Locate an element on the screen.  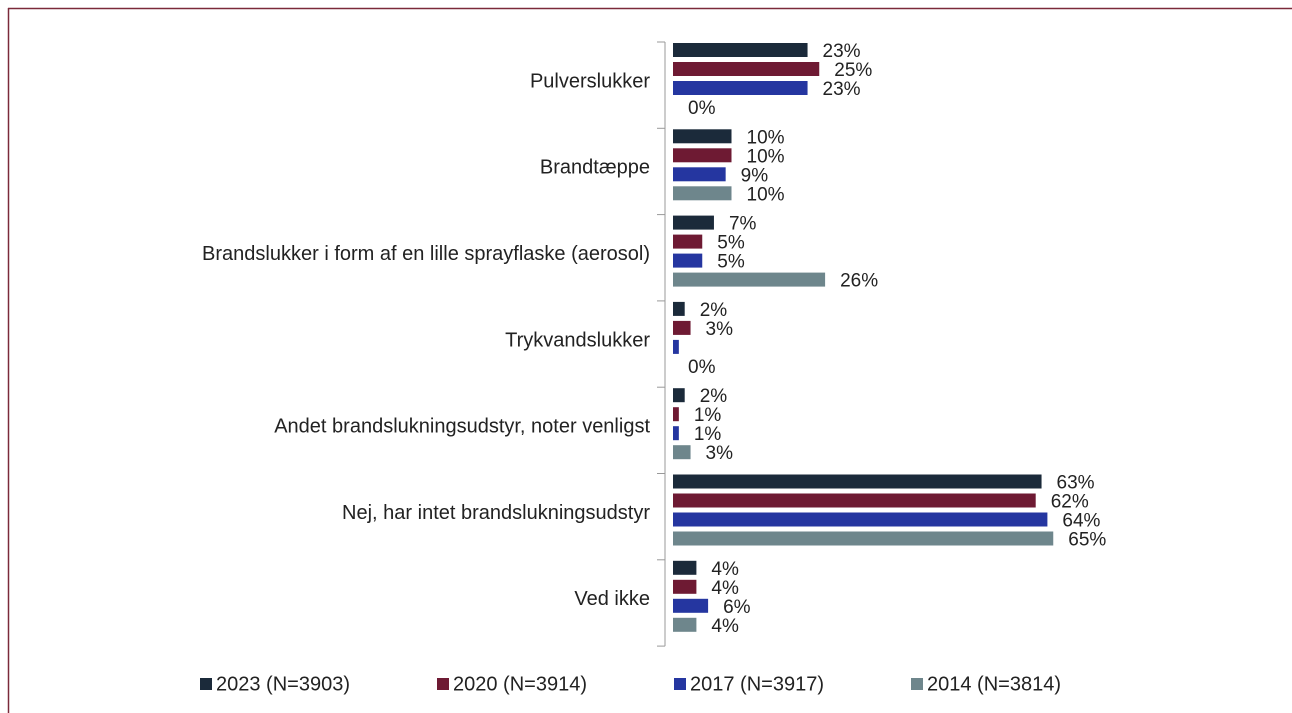
data-label: 64% is located at coordinates (1081, 521).